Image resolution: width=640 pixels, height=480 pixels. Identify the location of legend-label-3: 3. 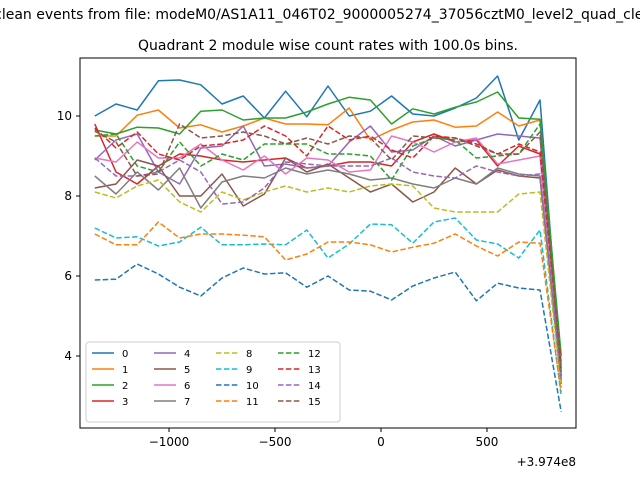
(125, 402).